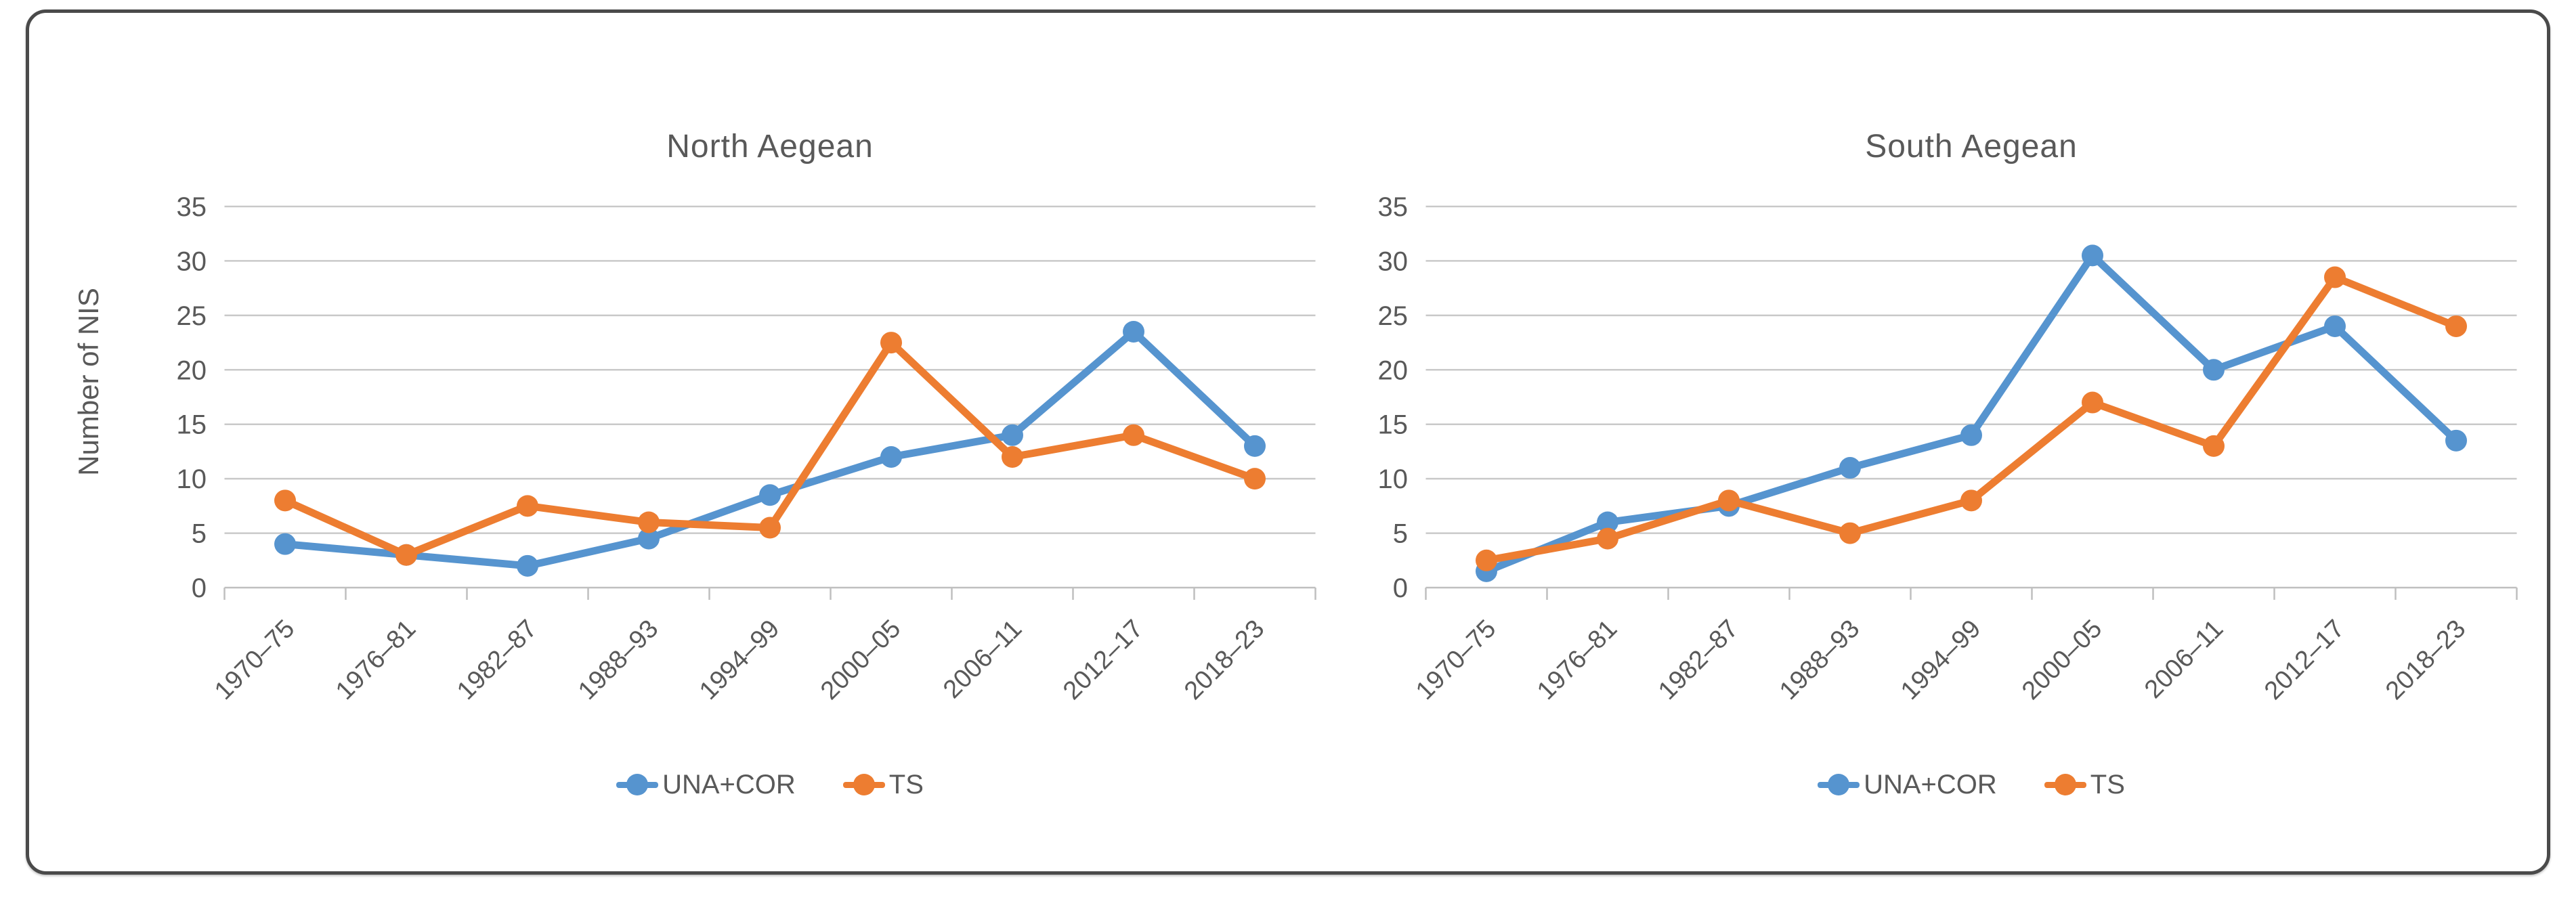  I want to click on legend-north: UNA+COR TS, so click(770, 785).